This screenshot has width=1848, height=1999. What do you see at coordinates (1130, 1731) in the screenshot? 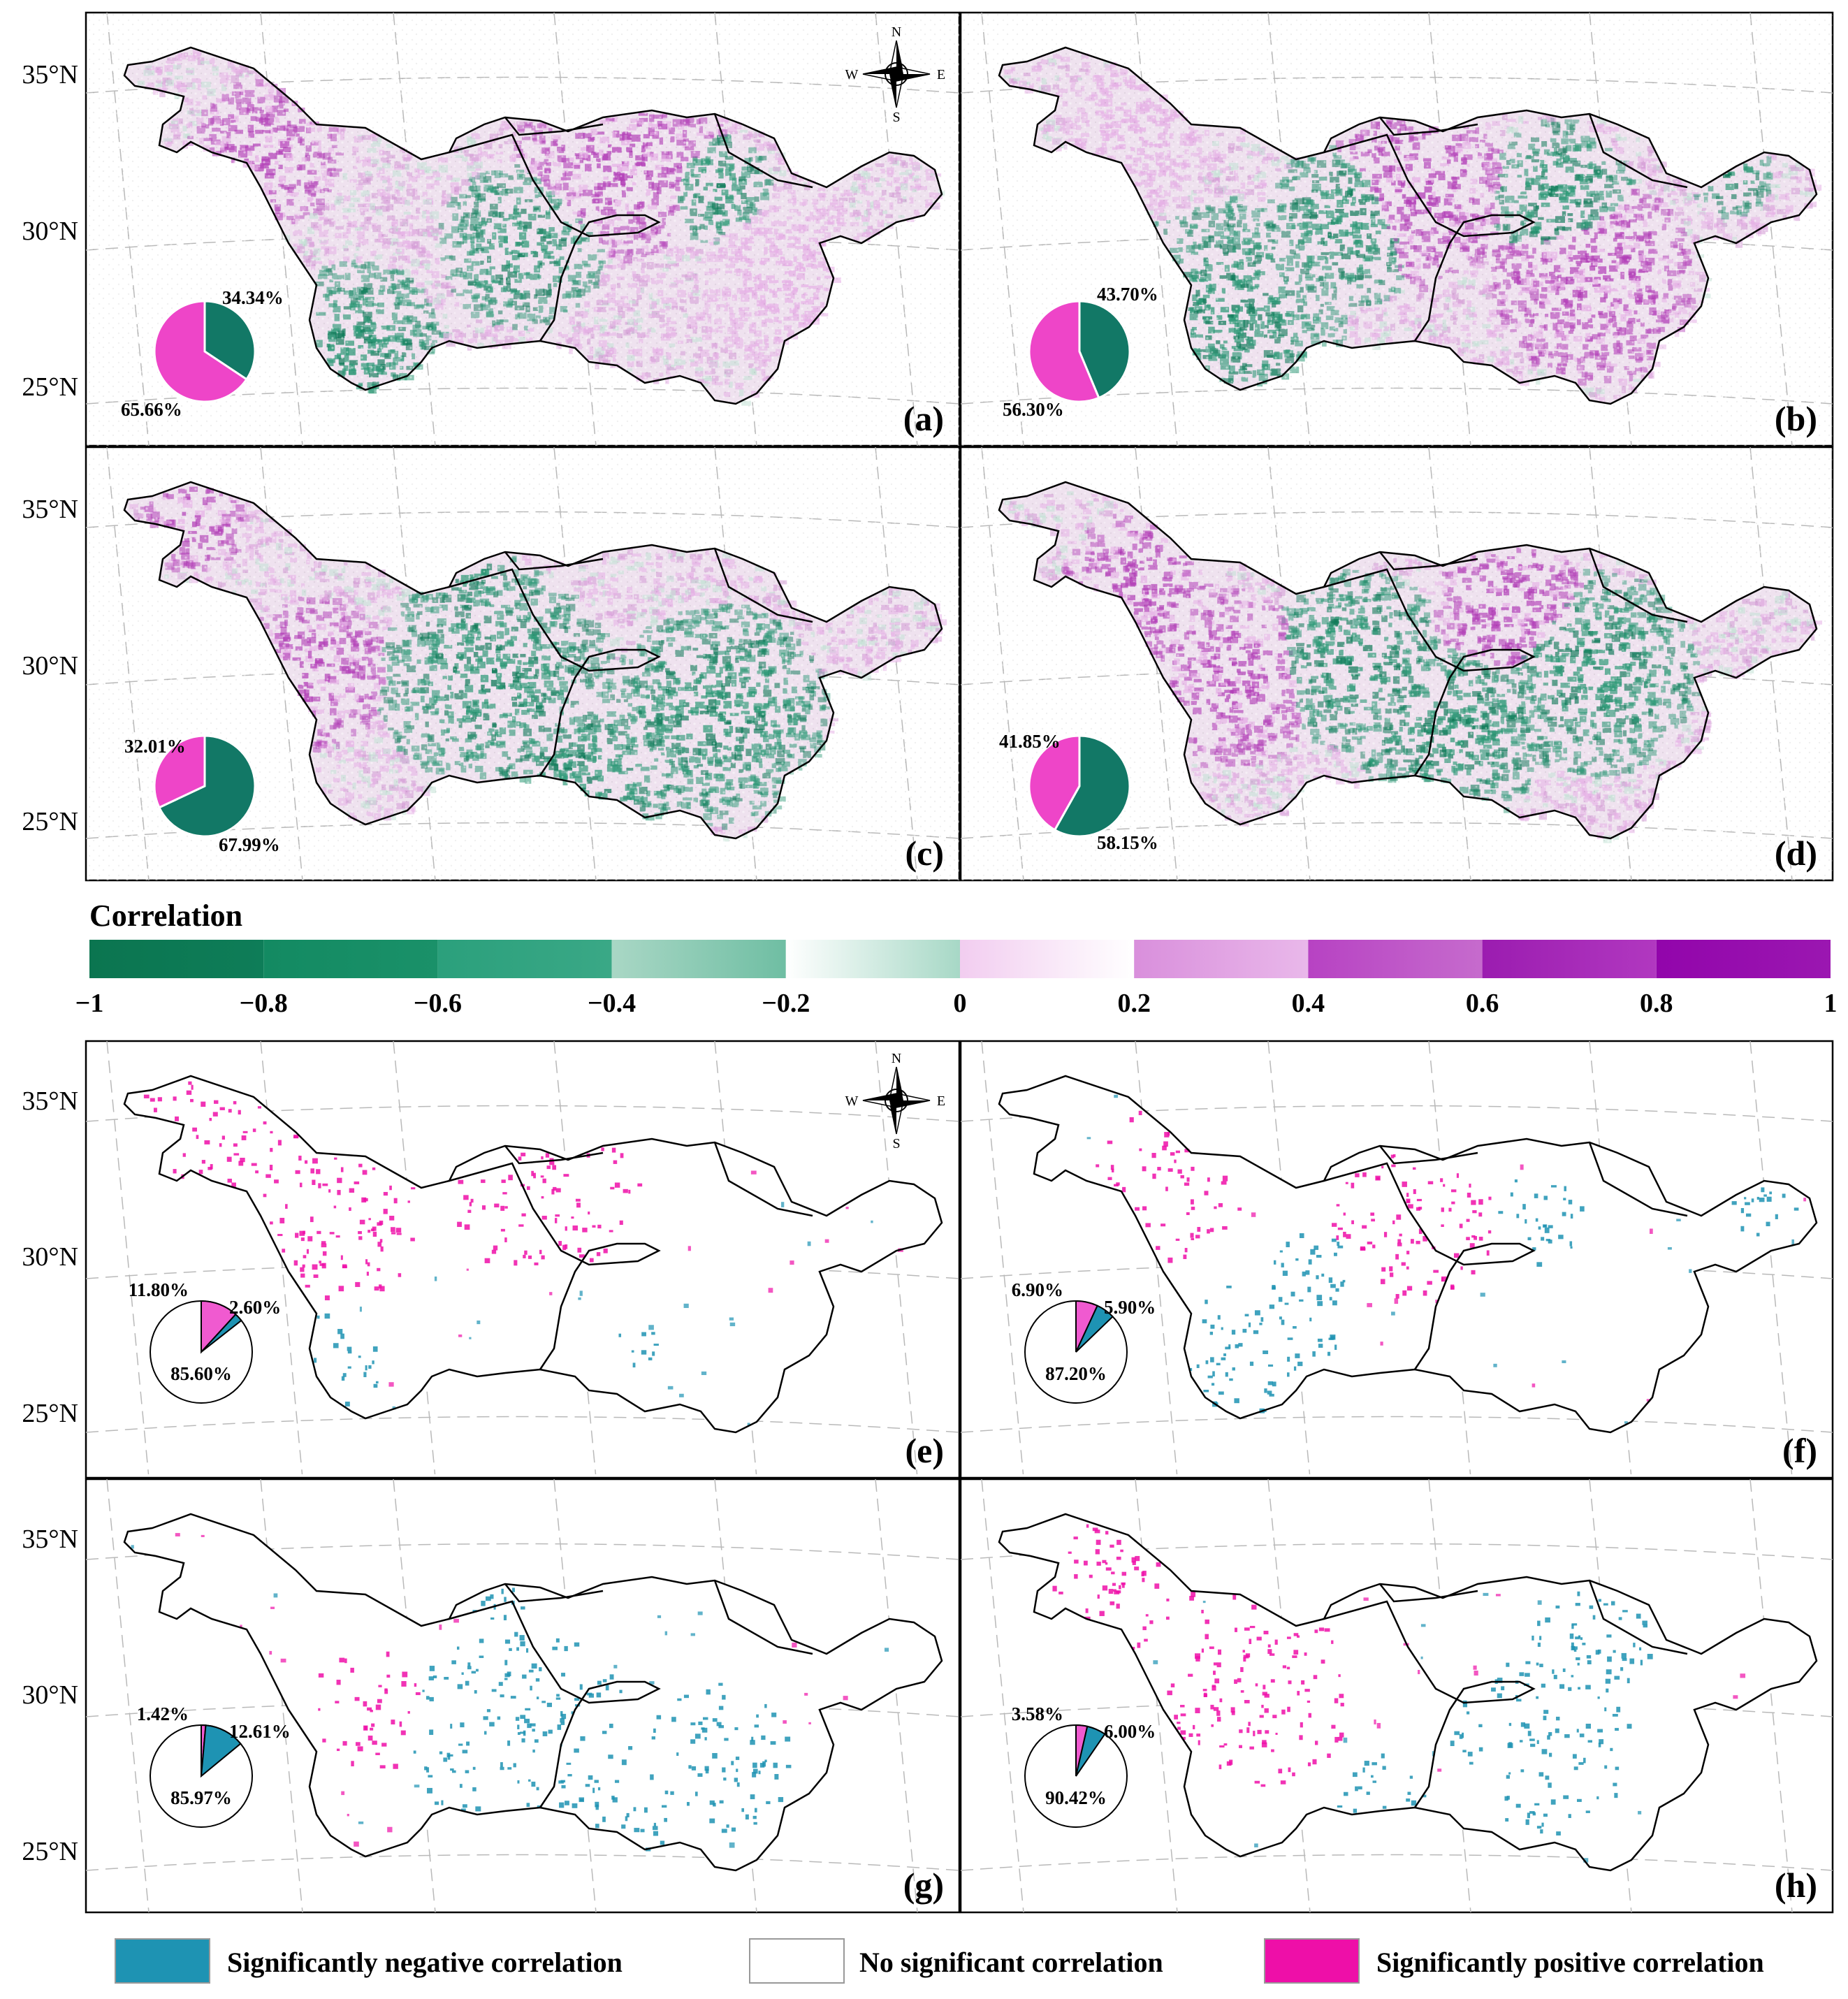
I see `pie-percent-label: 6.00%` at bounding box center [1130, 1731].